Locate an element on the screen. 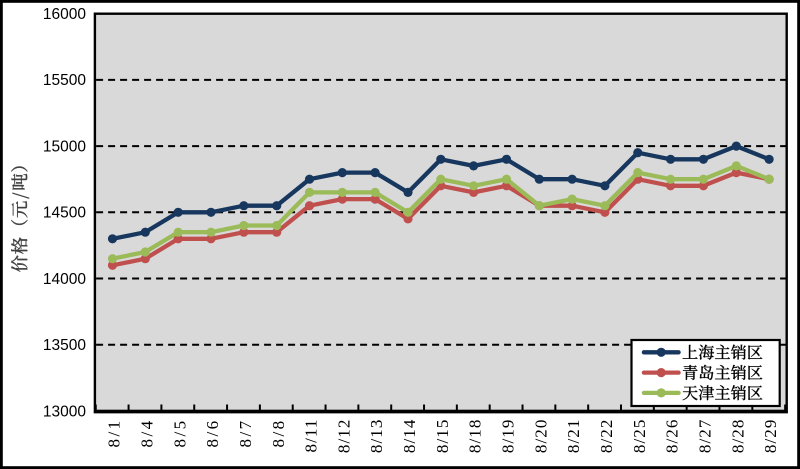  svg-text: 15000 is located at coordinates (64, 146).